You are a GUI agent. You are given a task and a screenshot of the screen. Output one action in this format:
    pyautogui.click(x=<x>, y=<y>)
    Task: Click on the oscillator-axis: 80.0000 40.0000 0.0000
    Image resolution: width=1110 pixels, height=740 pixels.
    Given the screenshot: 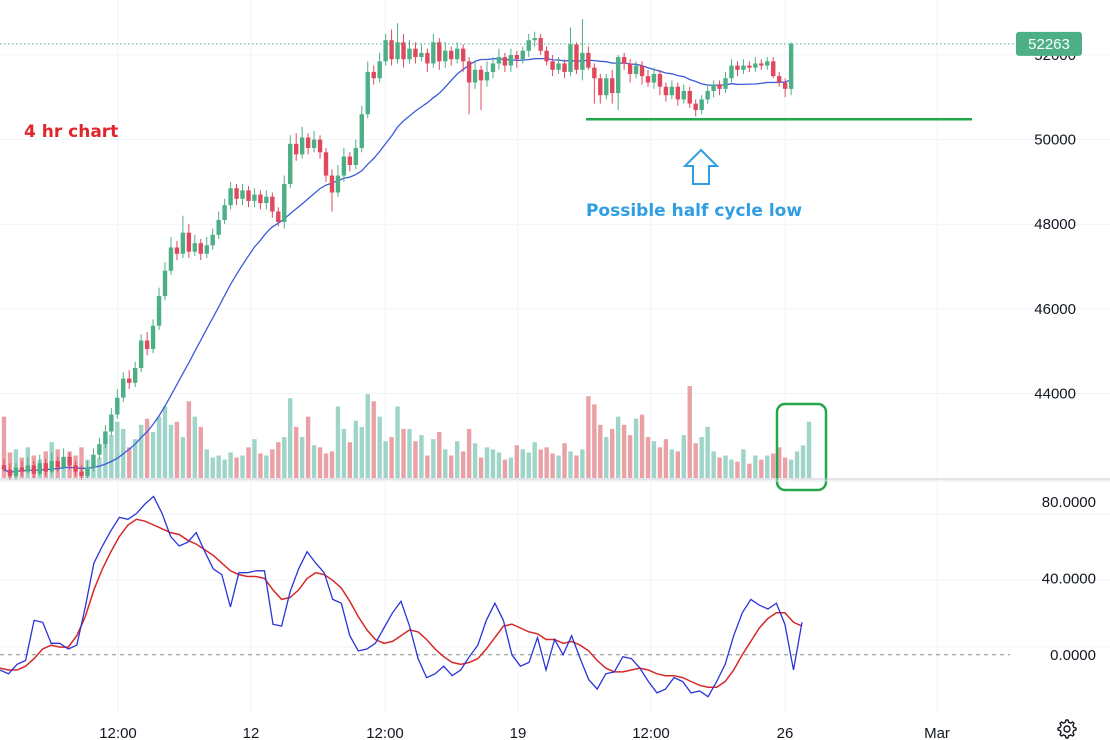 What is the action you would take?
    pyautogui.click(x=1069, y=579)
    